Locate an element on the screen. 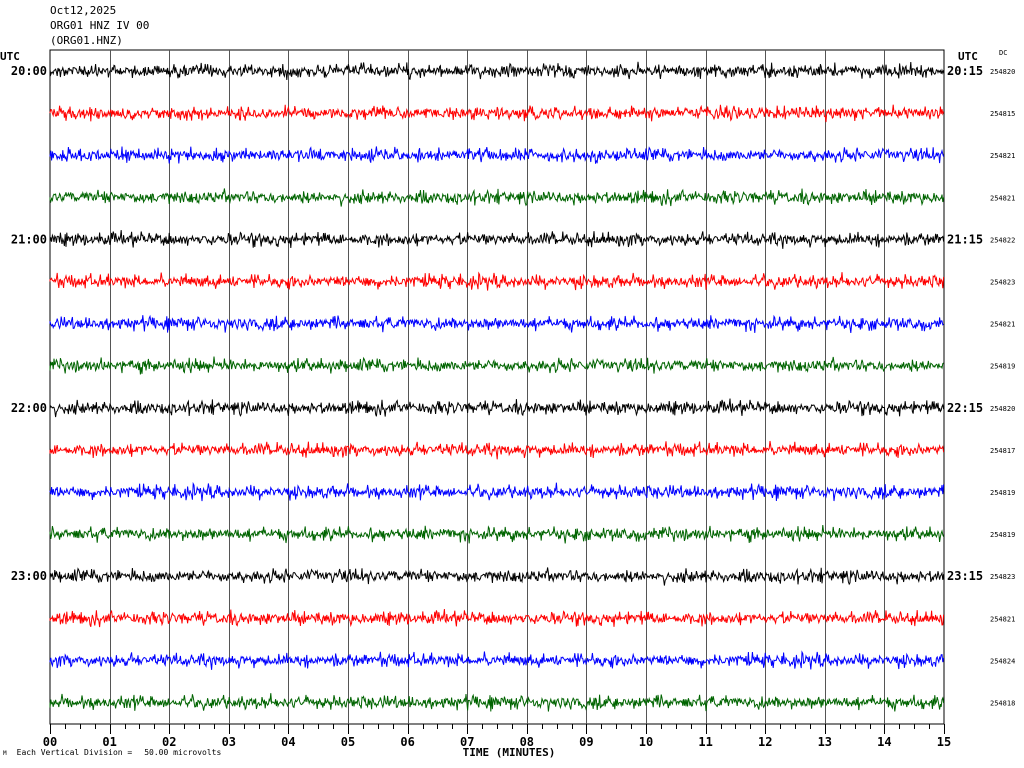 This screenshot has width=1024, height=768. x-tick-label: 07 is located at coordinates (467, 742).